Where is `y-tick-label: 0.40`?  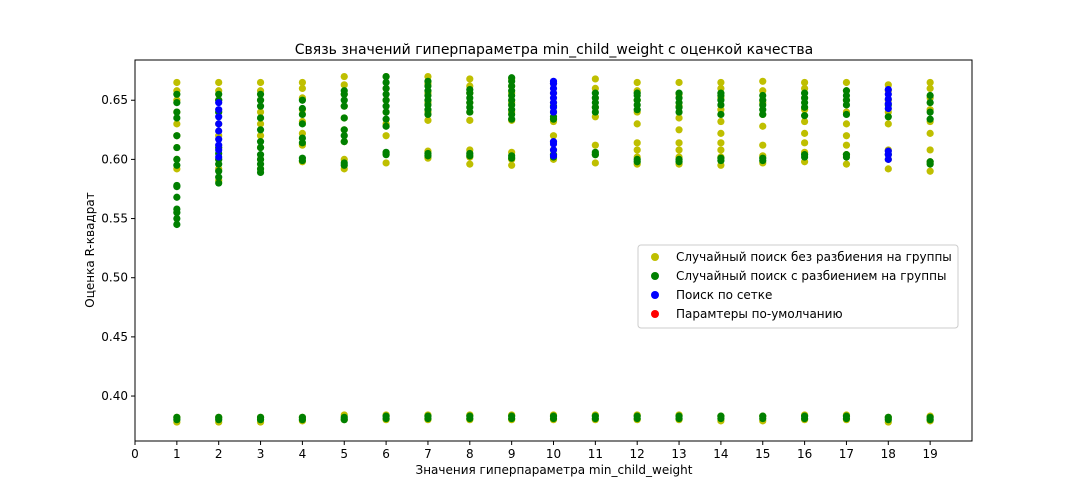 y-tick-label: 0.40 is located at coordinates (114, 396).